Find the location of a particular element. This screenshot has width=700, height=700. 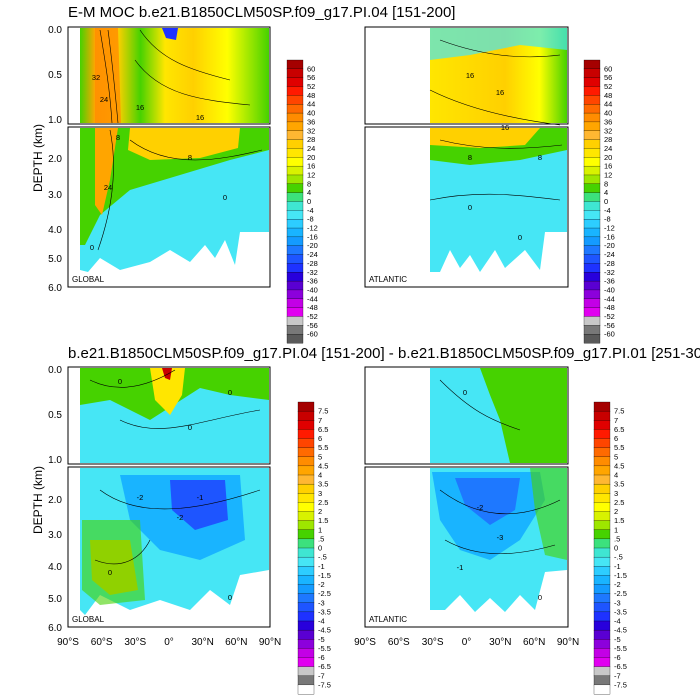

colorbar-label: -48 is located at coordinates (312, 307).